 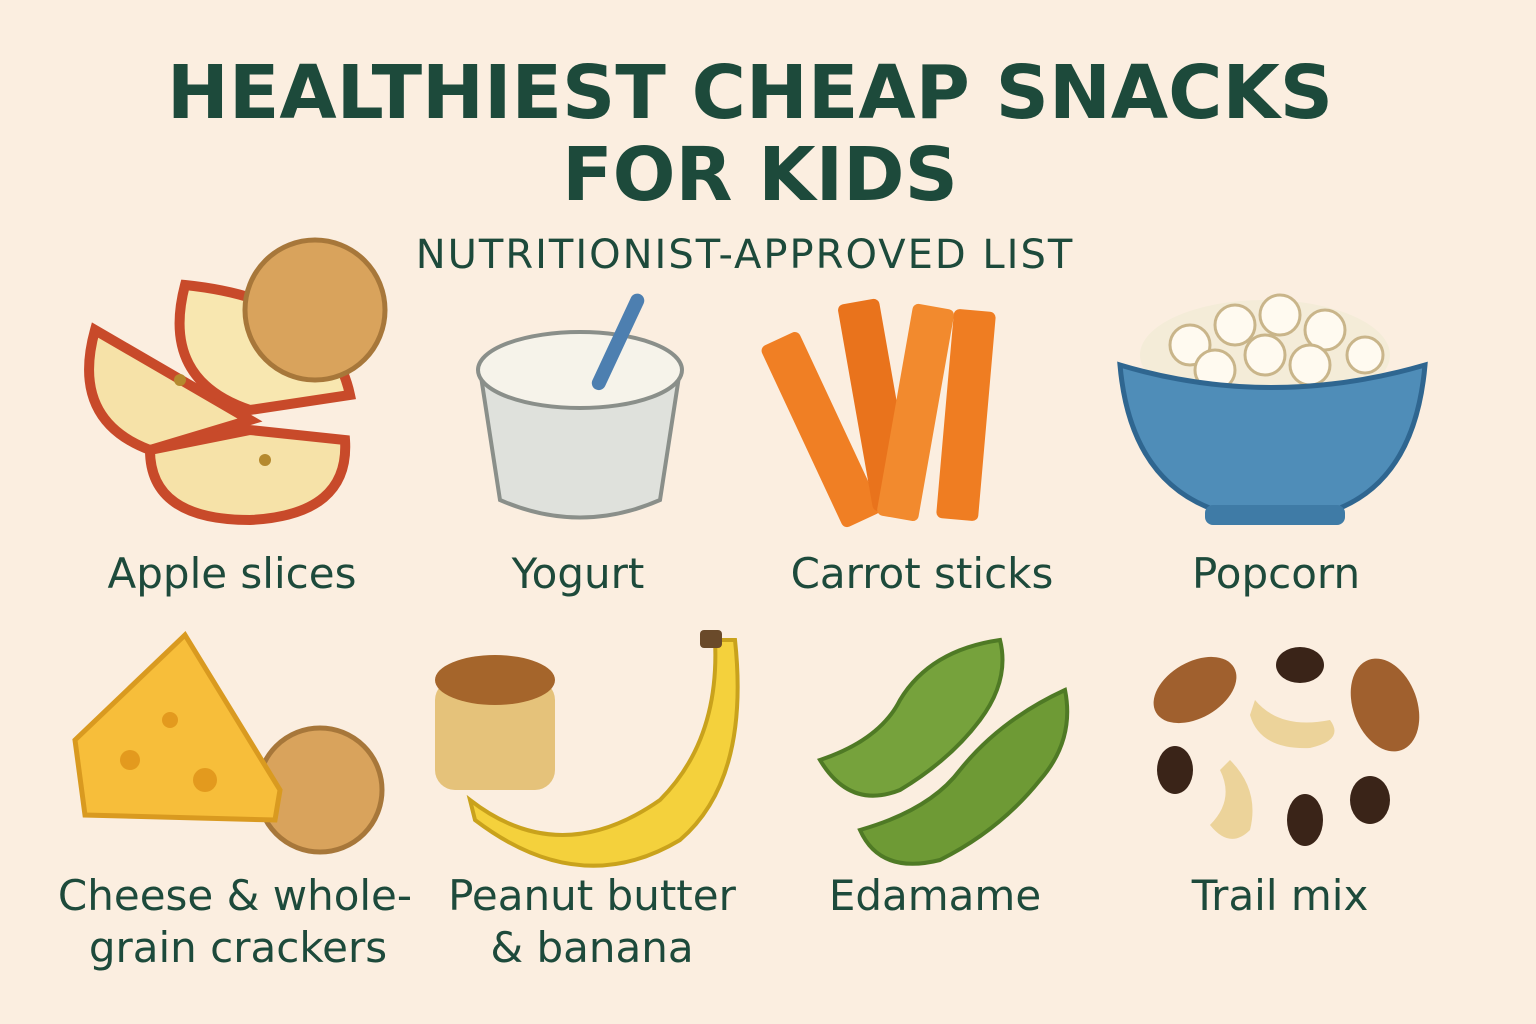 I want to click on yogurt-icon, so click(x=580, y=406).